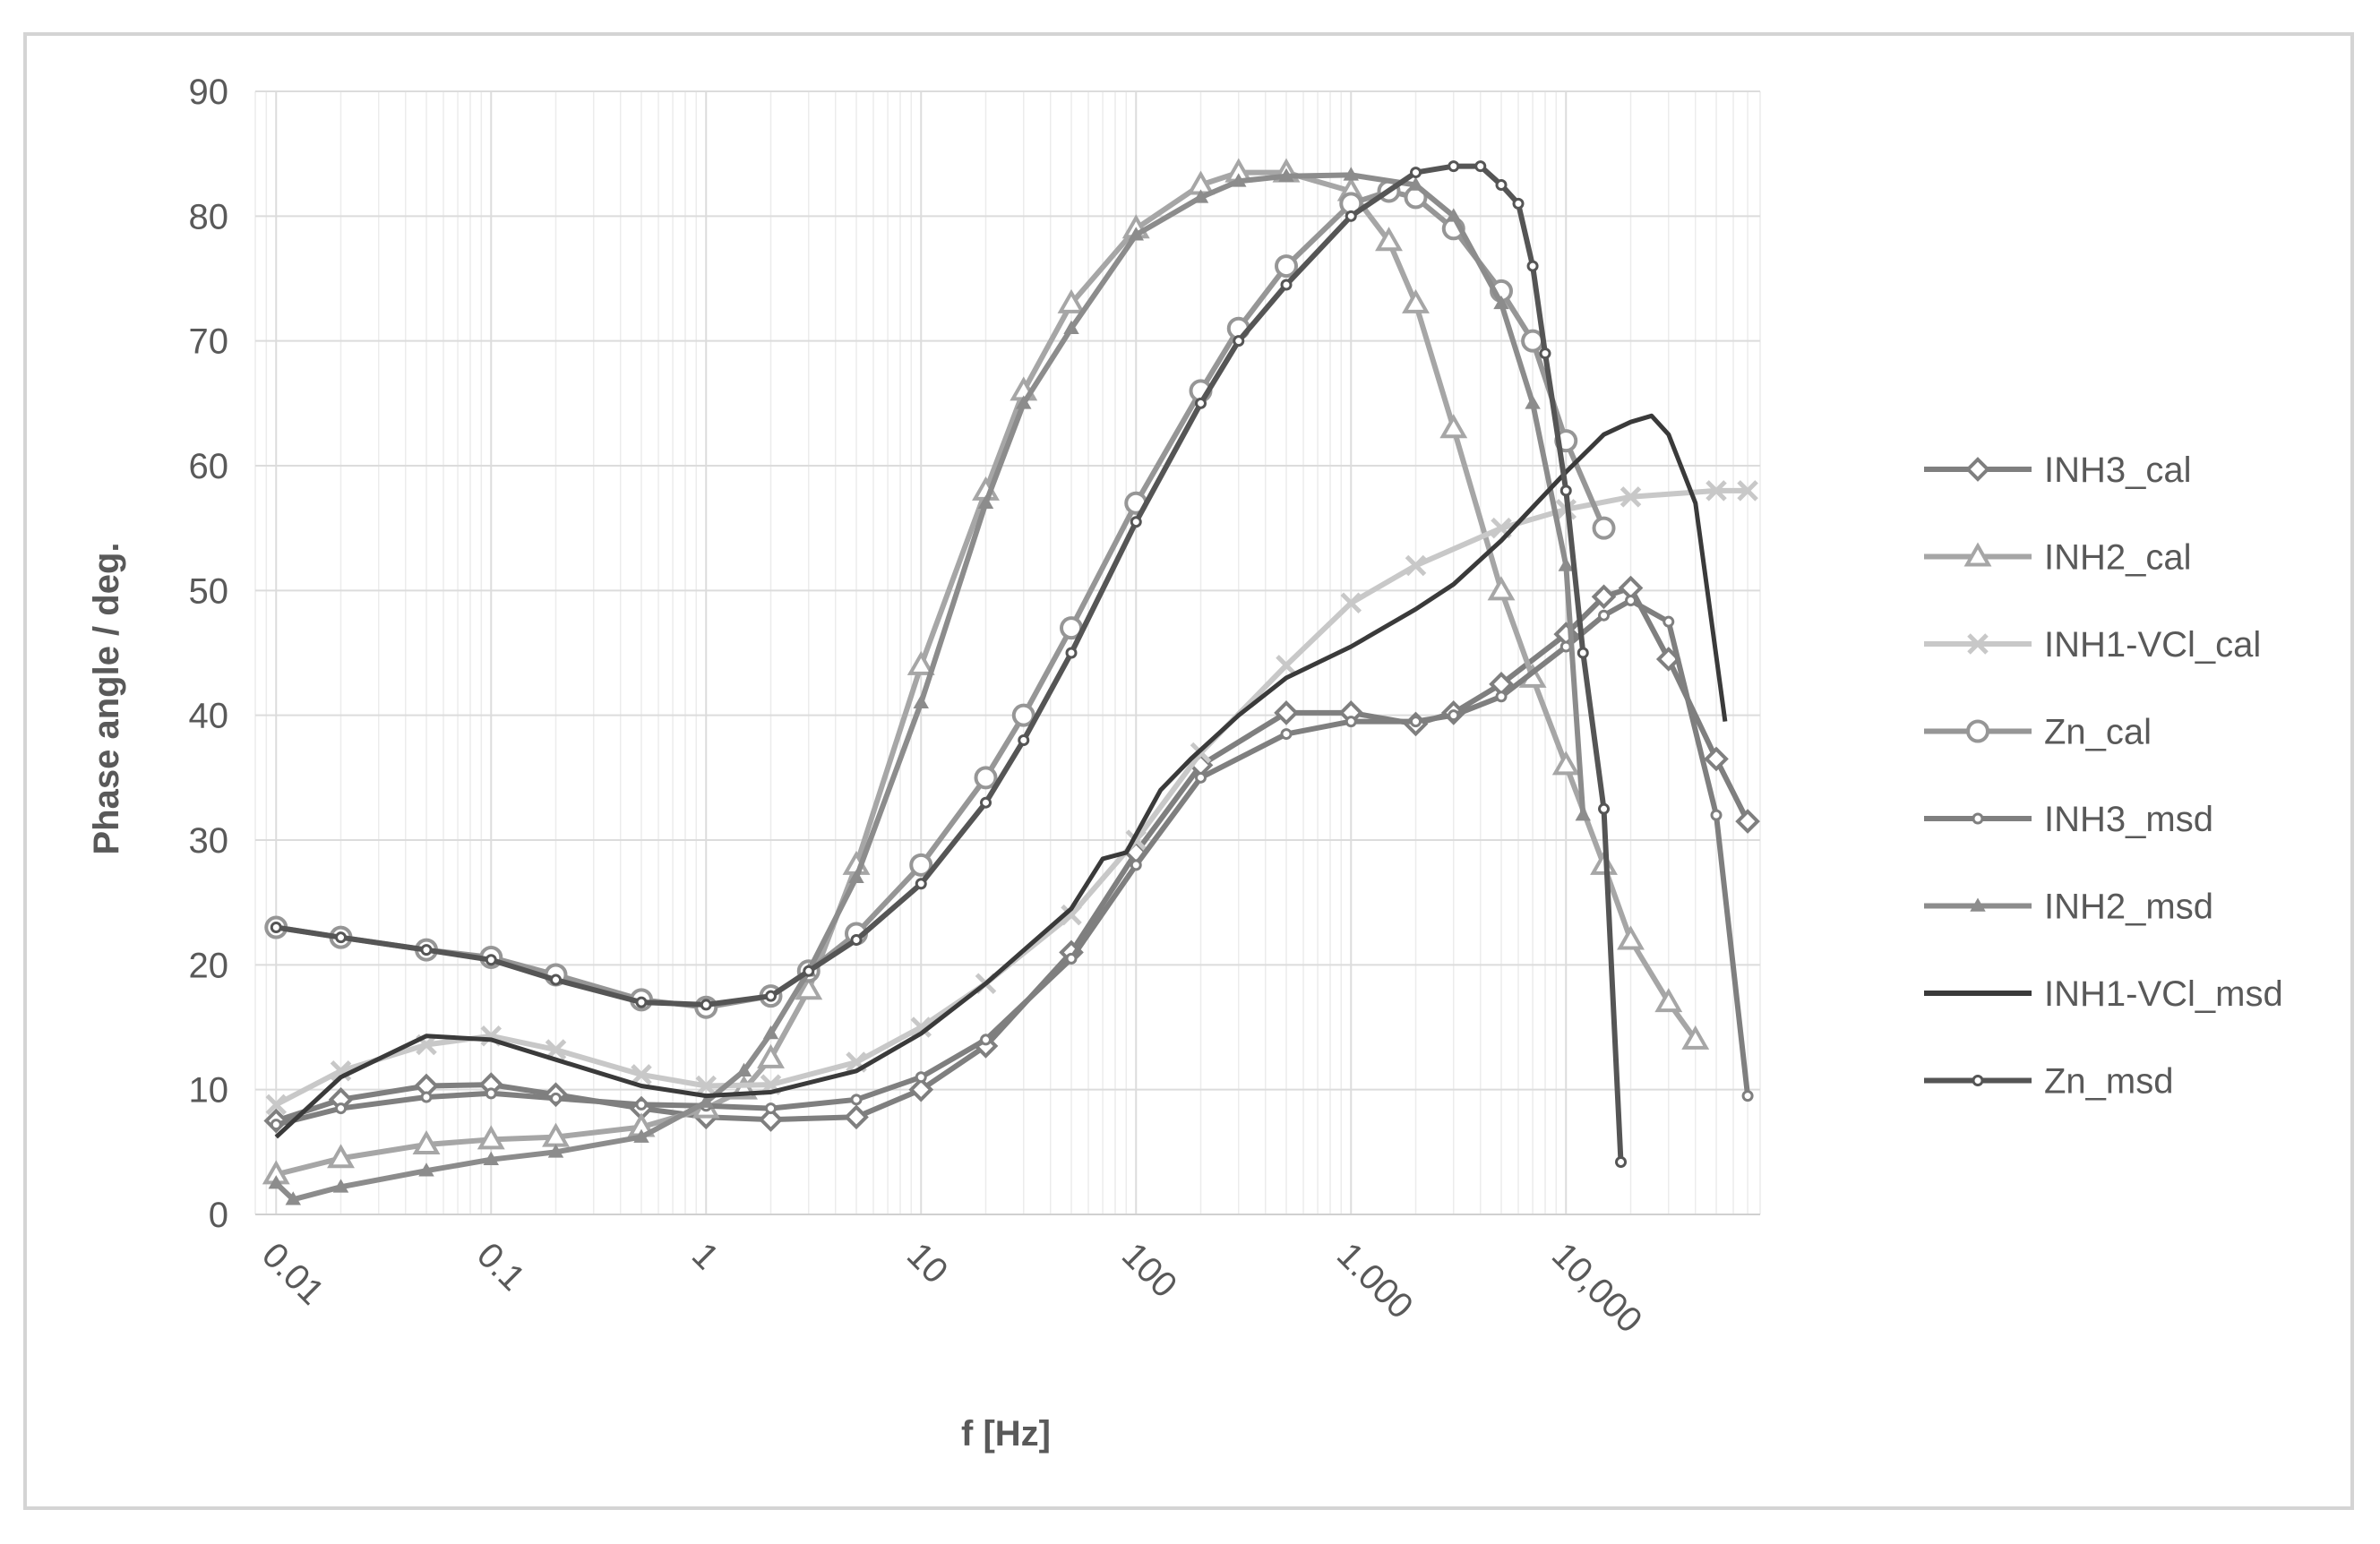 This screenshot has height=1544, width=2380. Describe the element at coordinates (2092, 645) in the screenshot. I see `legend-item: INH1-VCl_cal` at that location.